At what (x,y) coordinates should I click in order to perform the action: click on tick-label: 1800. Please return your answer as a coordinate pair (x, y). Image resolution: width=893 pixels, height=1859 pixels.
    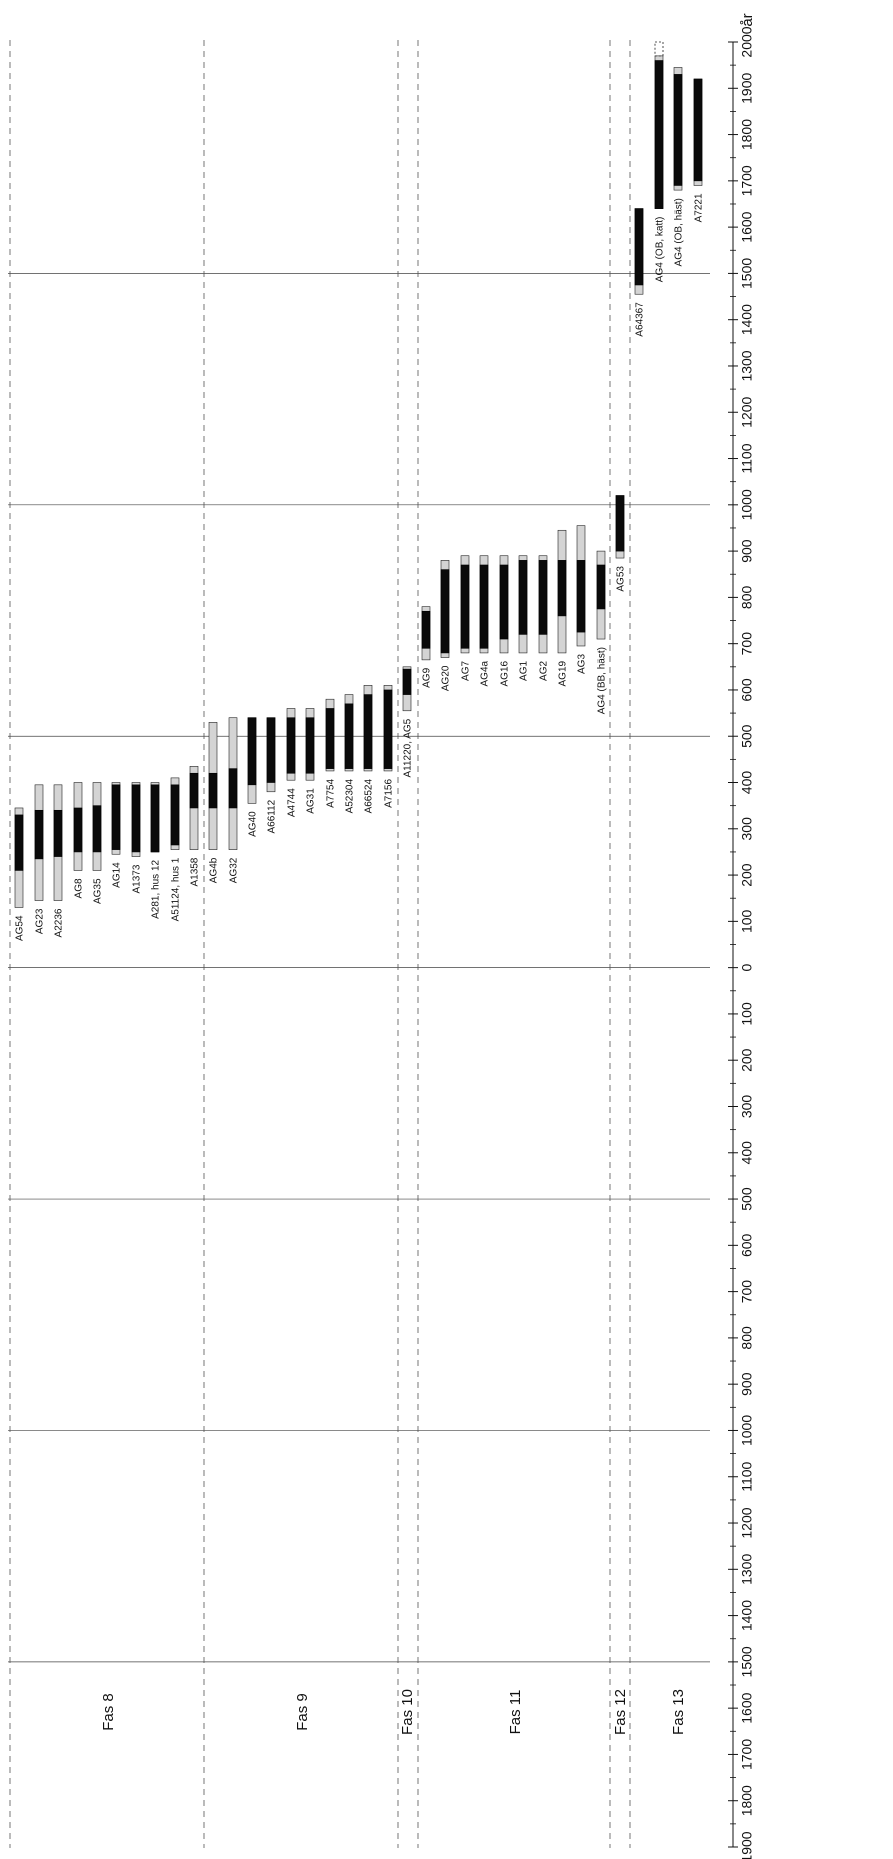
    Looking at the image, I should click on (747, 1800).